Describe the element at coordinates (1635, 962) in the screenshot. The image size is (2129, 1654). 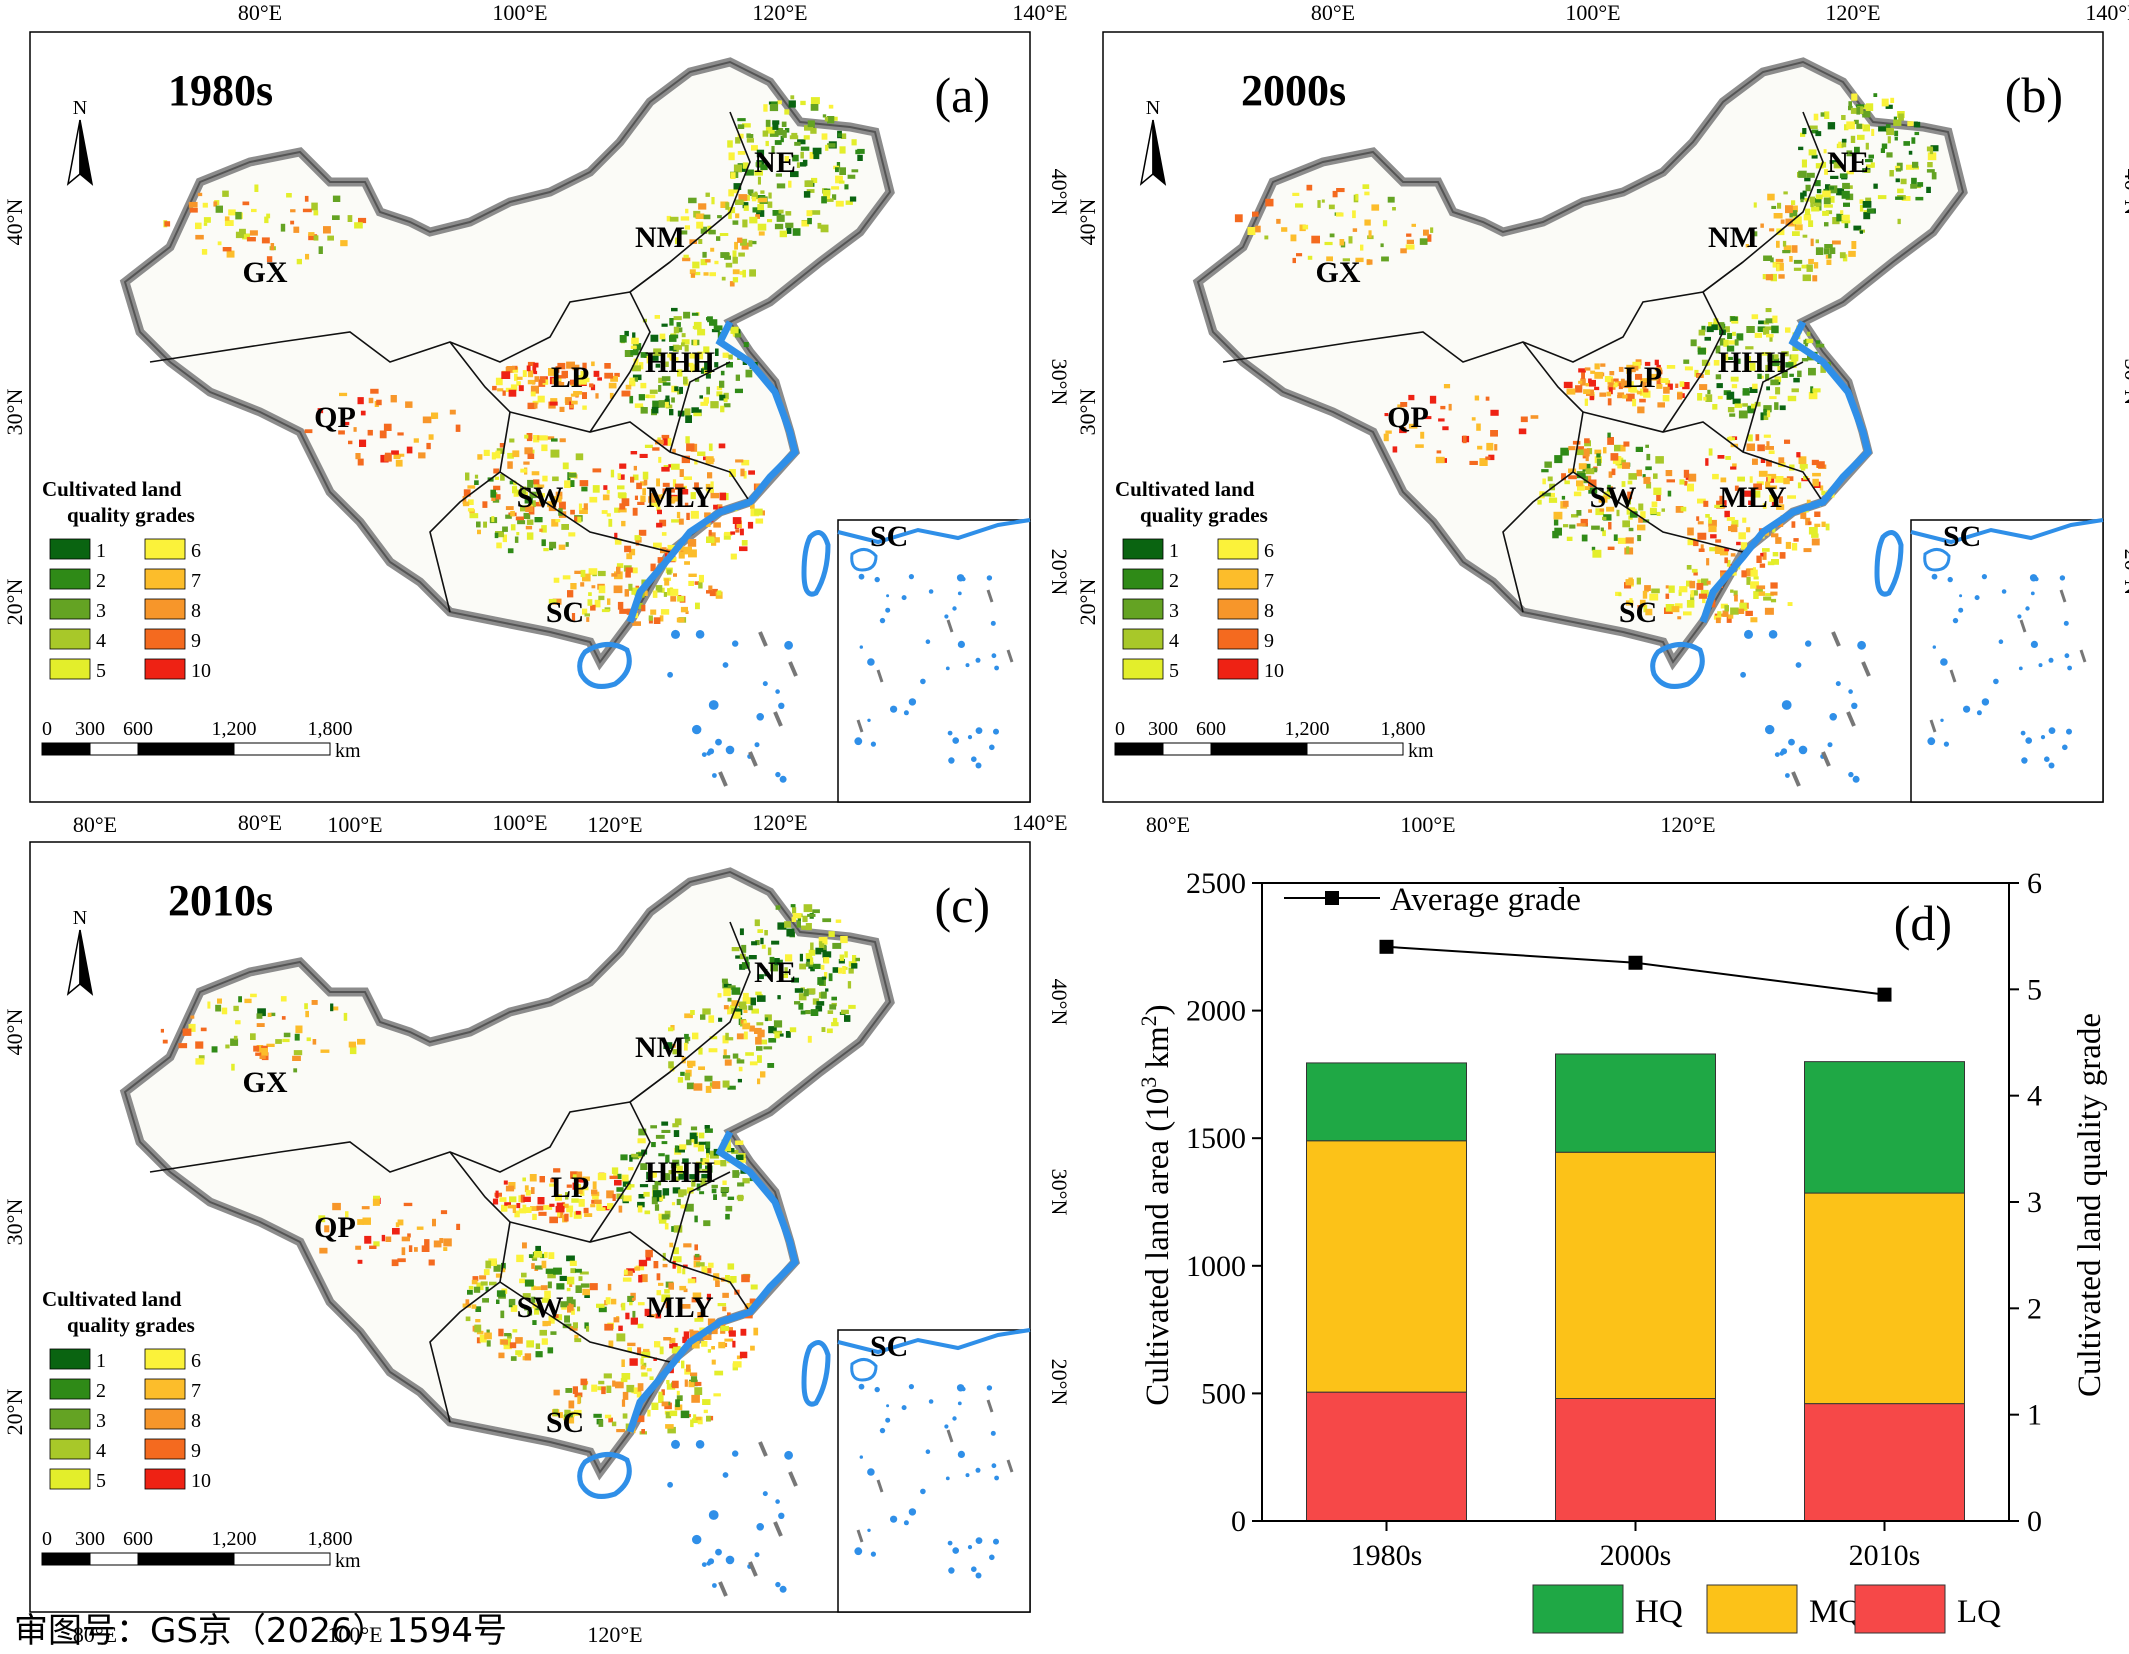
I see `average-grade-point-2000s` at that location.